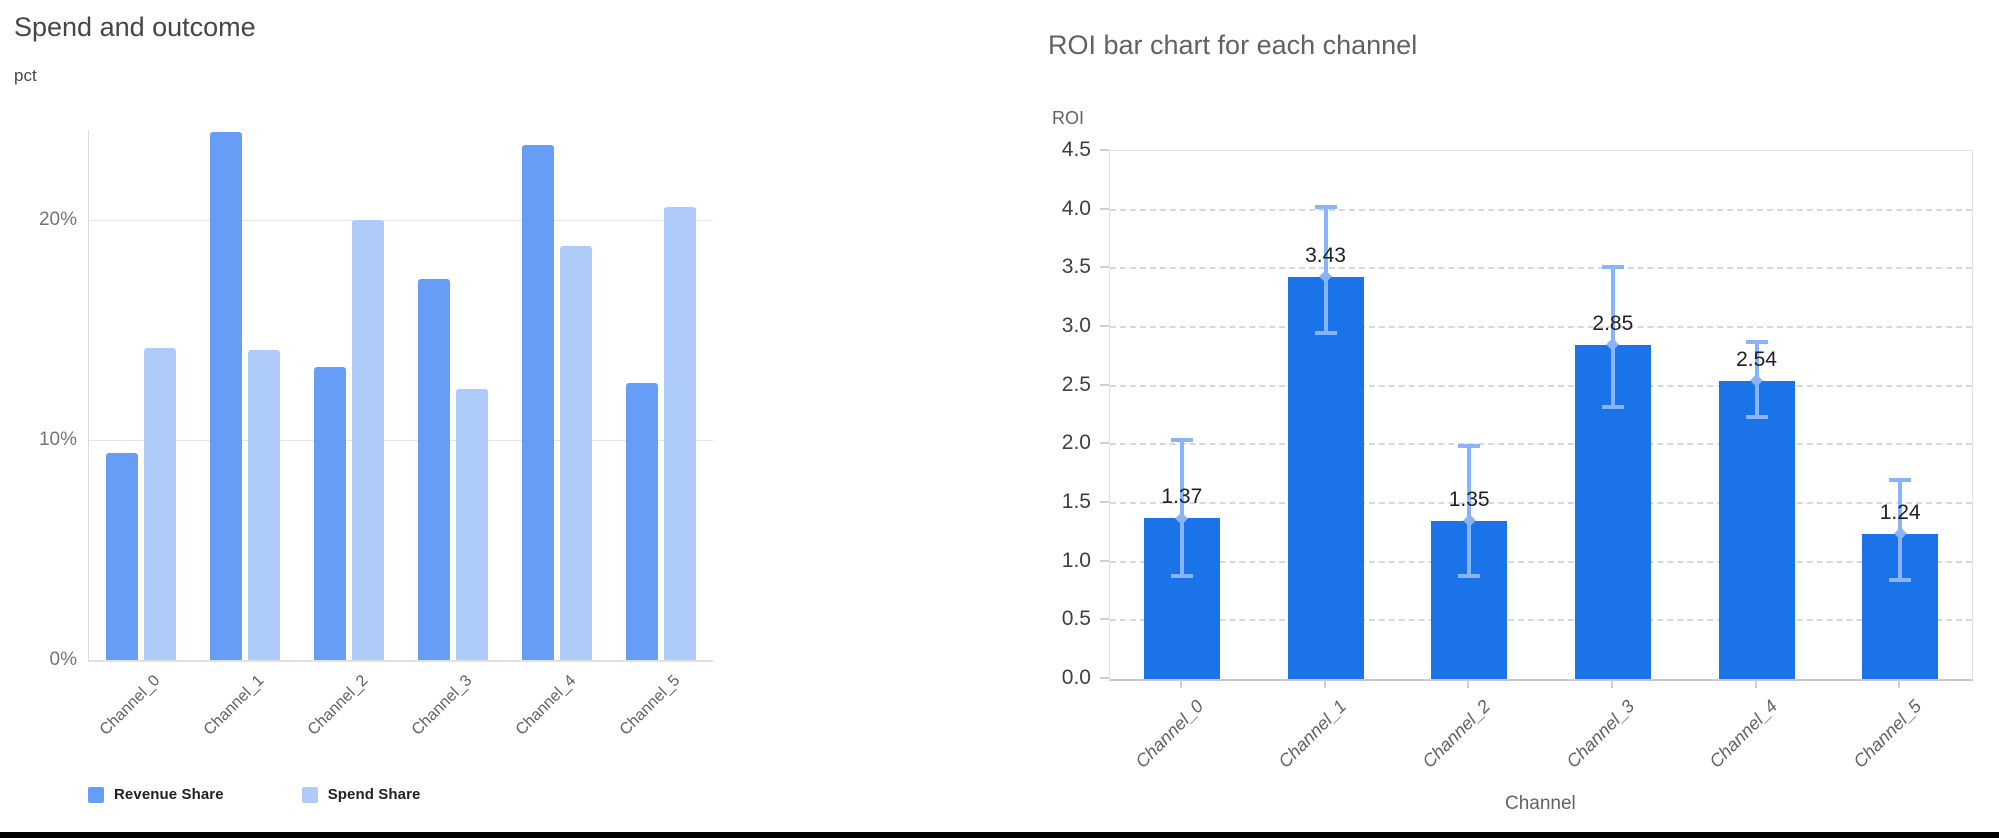  Describe the element at coordinates (1076, 443) in the screenshot. I see `y-tick-label: 2.0` at that location.